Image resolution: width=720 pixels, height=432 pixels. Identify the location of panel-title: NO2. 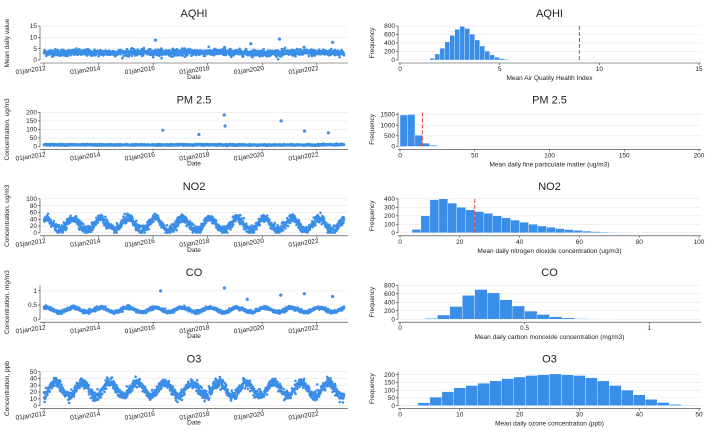
(549, 187).